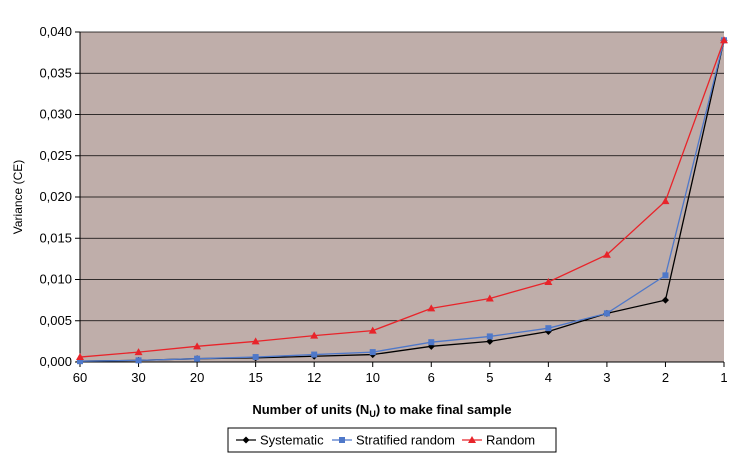  I want to click on y-tick-label: 0,015, so click(55, 237).